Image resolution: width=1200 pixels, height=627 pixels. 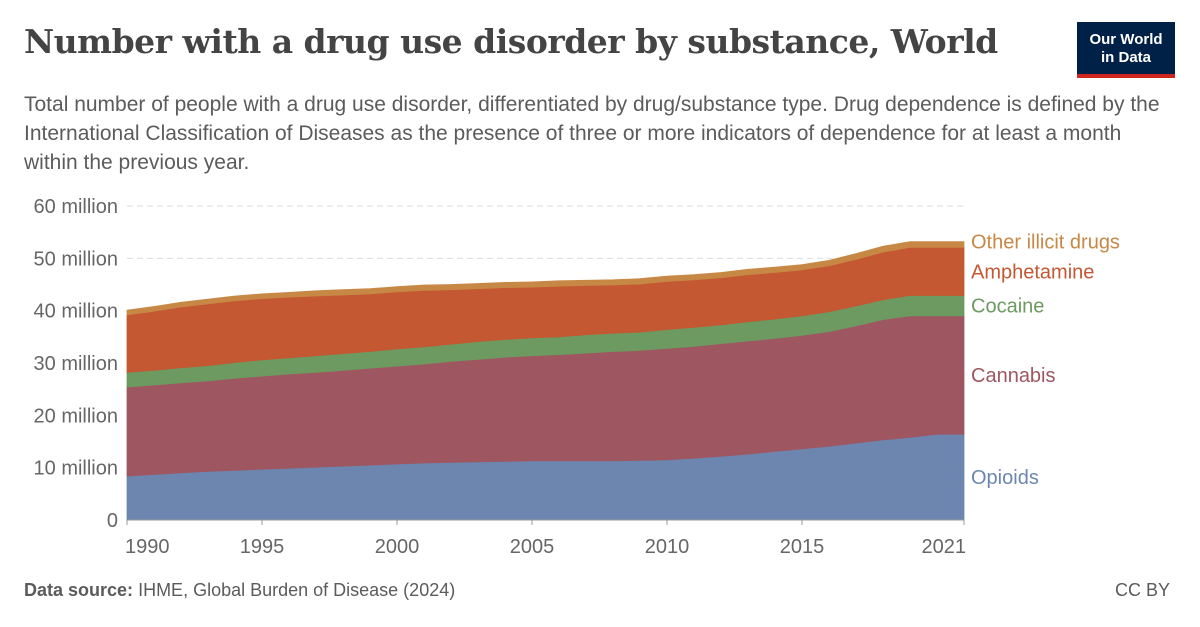 What do you see at coordinates (944, 547) in the screenshot?
I see `x-tick-label: 2021` at bounding box center [944, 547].